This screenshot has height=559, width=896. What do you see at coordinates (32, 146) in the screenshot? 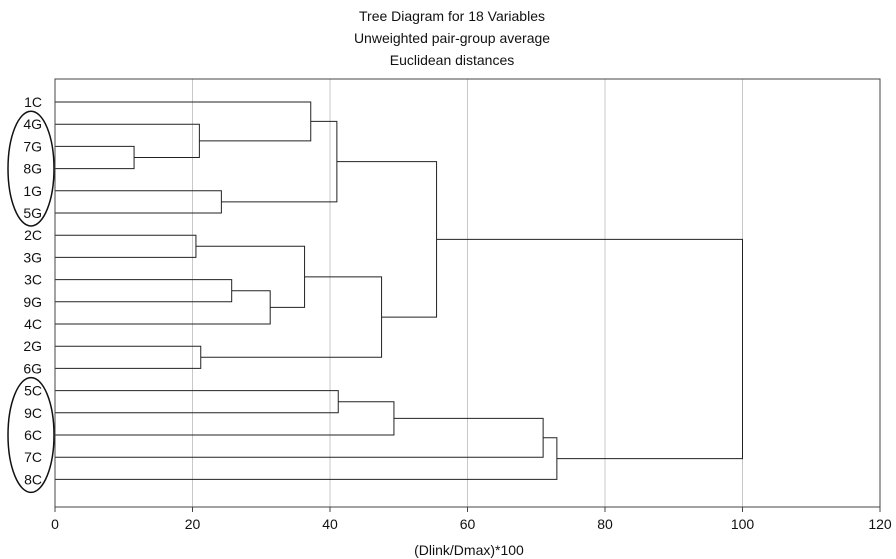
I see `leaf-label: 7G` at bounding box center [32, 146].